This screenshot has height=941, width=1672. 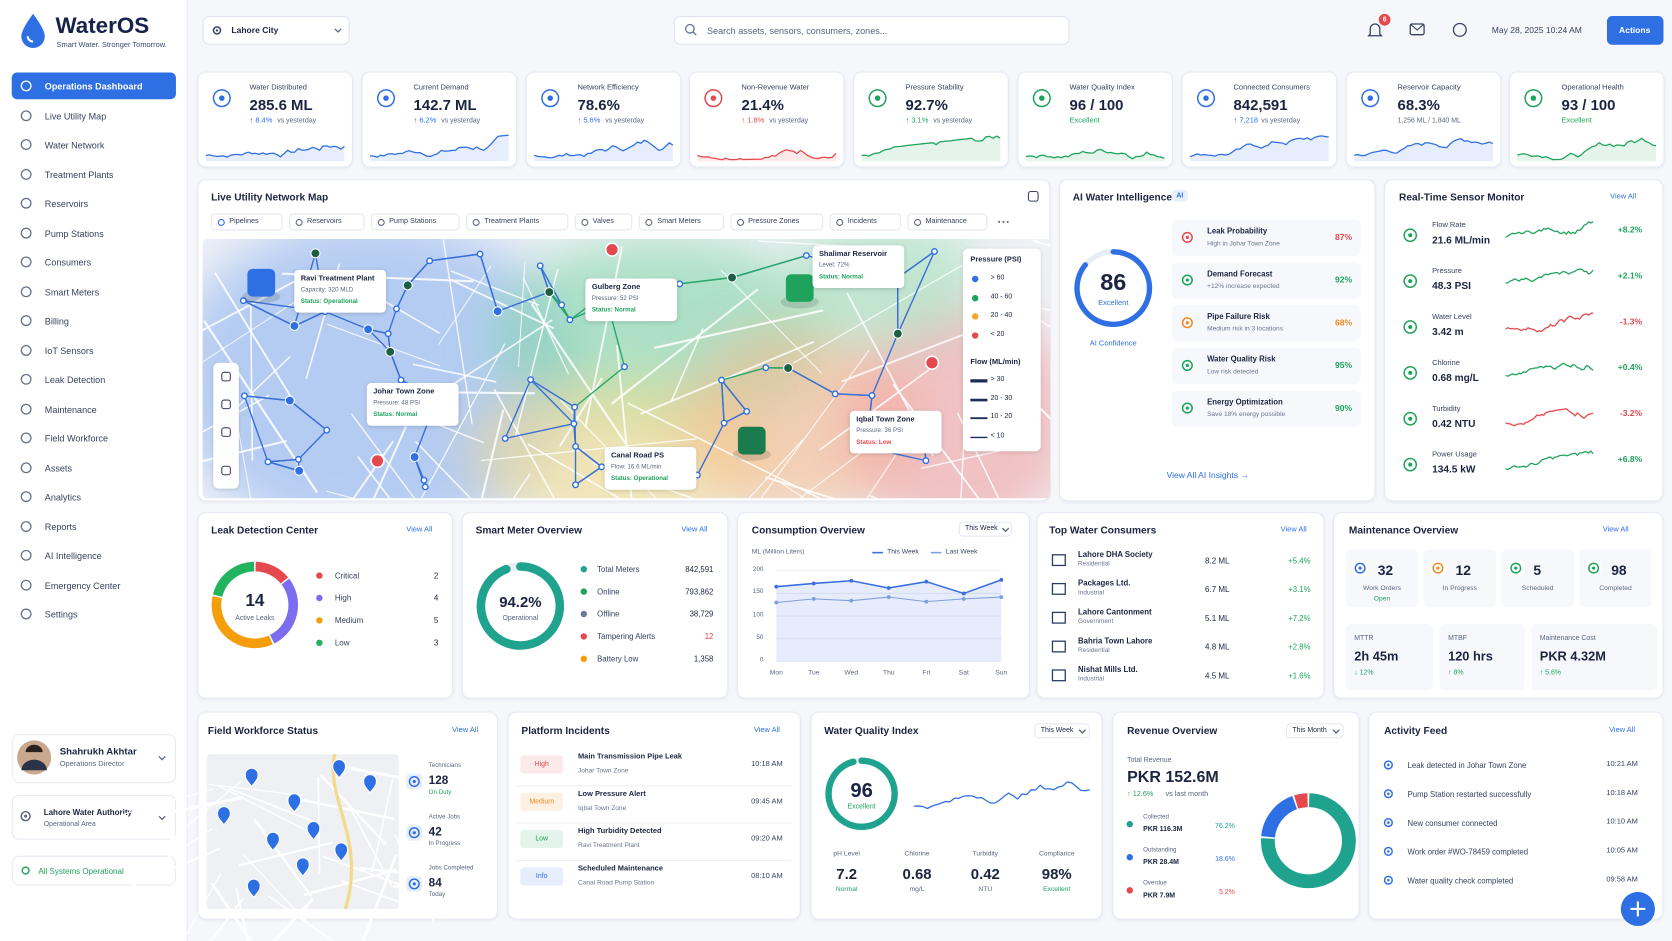 I want to click on activity-time: 10:21 AM, so click(x=1622, y=764).